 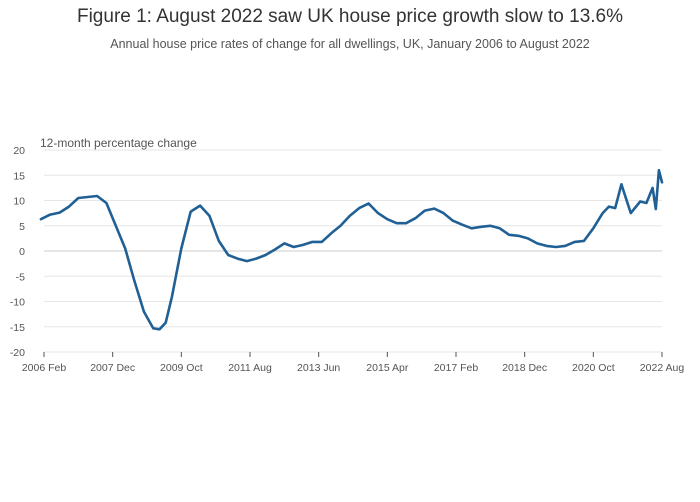 I want to click on x-tick-label: 2022 Aug, so click(x=662, y=368).